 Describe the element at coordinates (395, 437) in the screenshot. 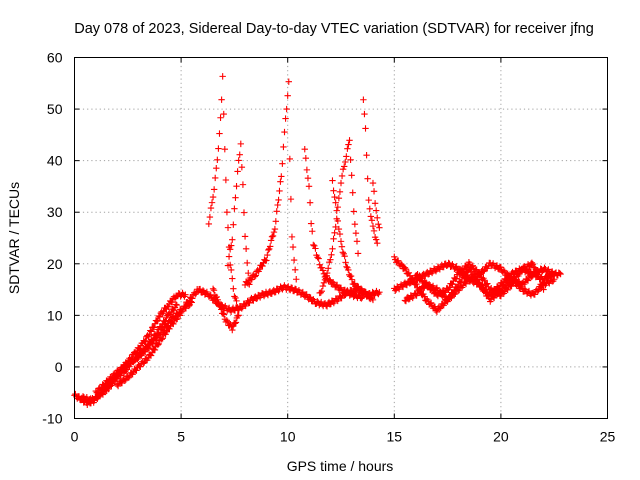

I see `x-tick-label: 15` at that location.